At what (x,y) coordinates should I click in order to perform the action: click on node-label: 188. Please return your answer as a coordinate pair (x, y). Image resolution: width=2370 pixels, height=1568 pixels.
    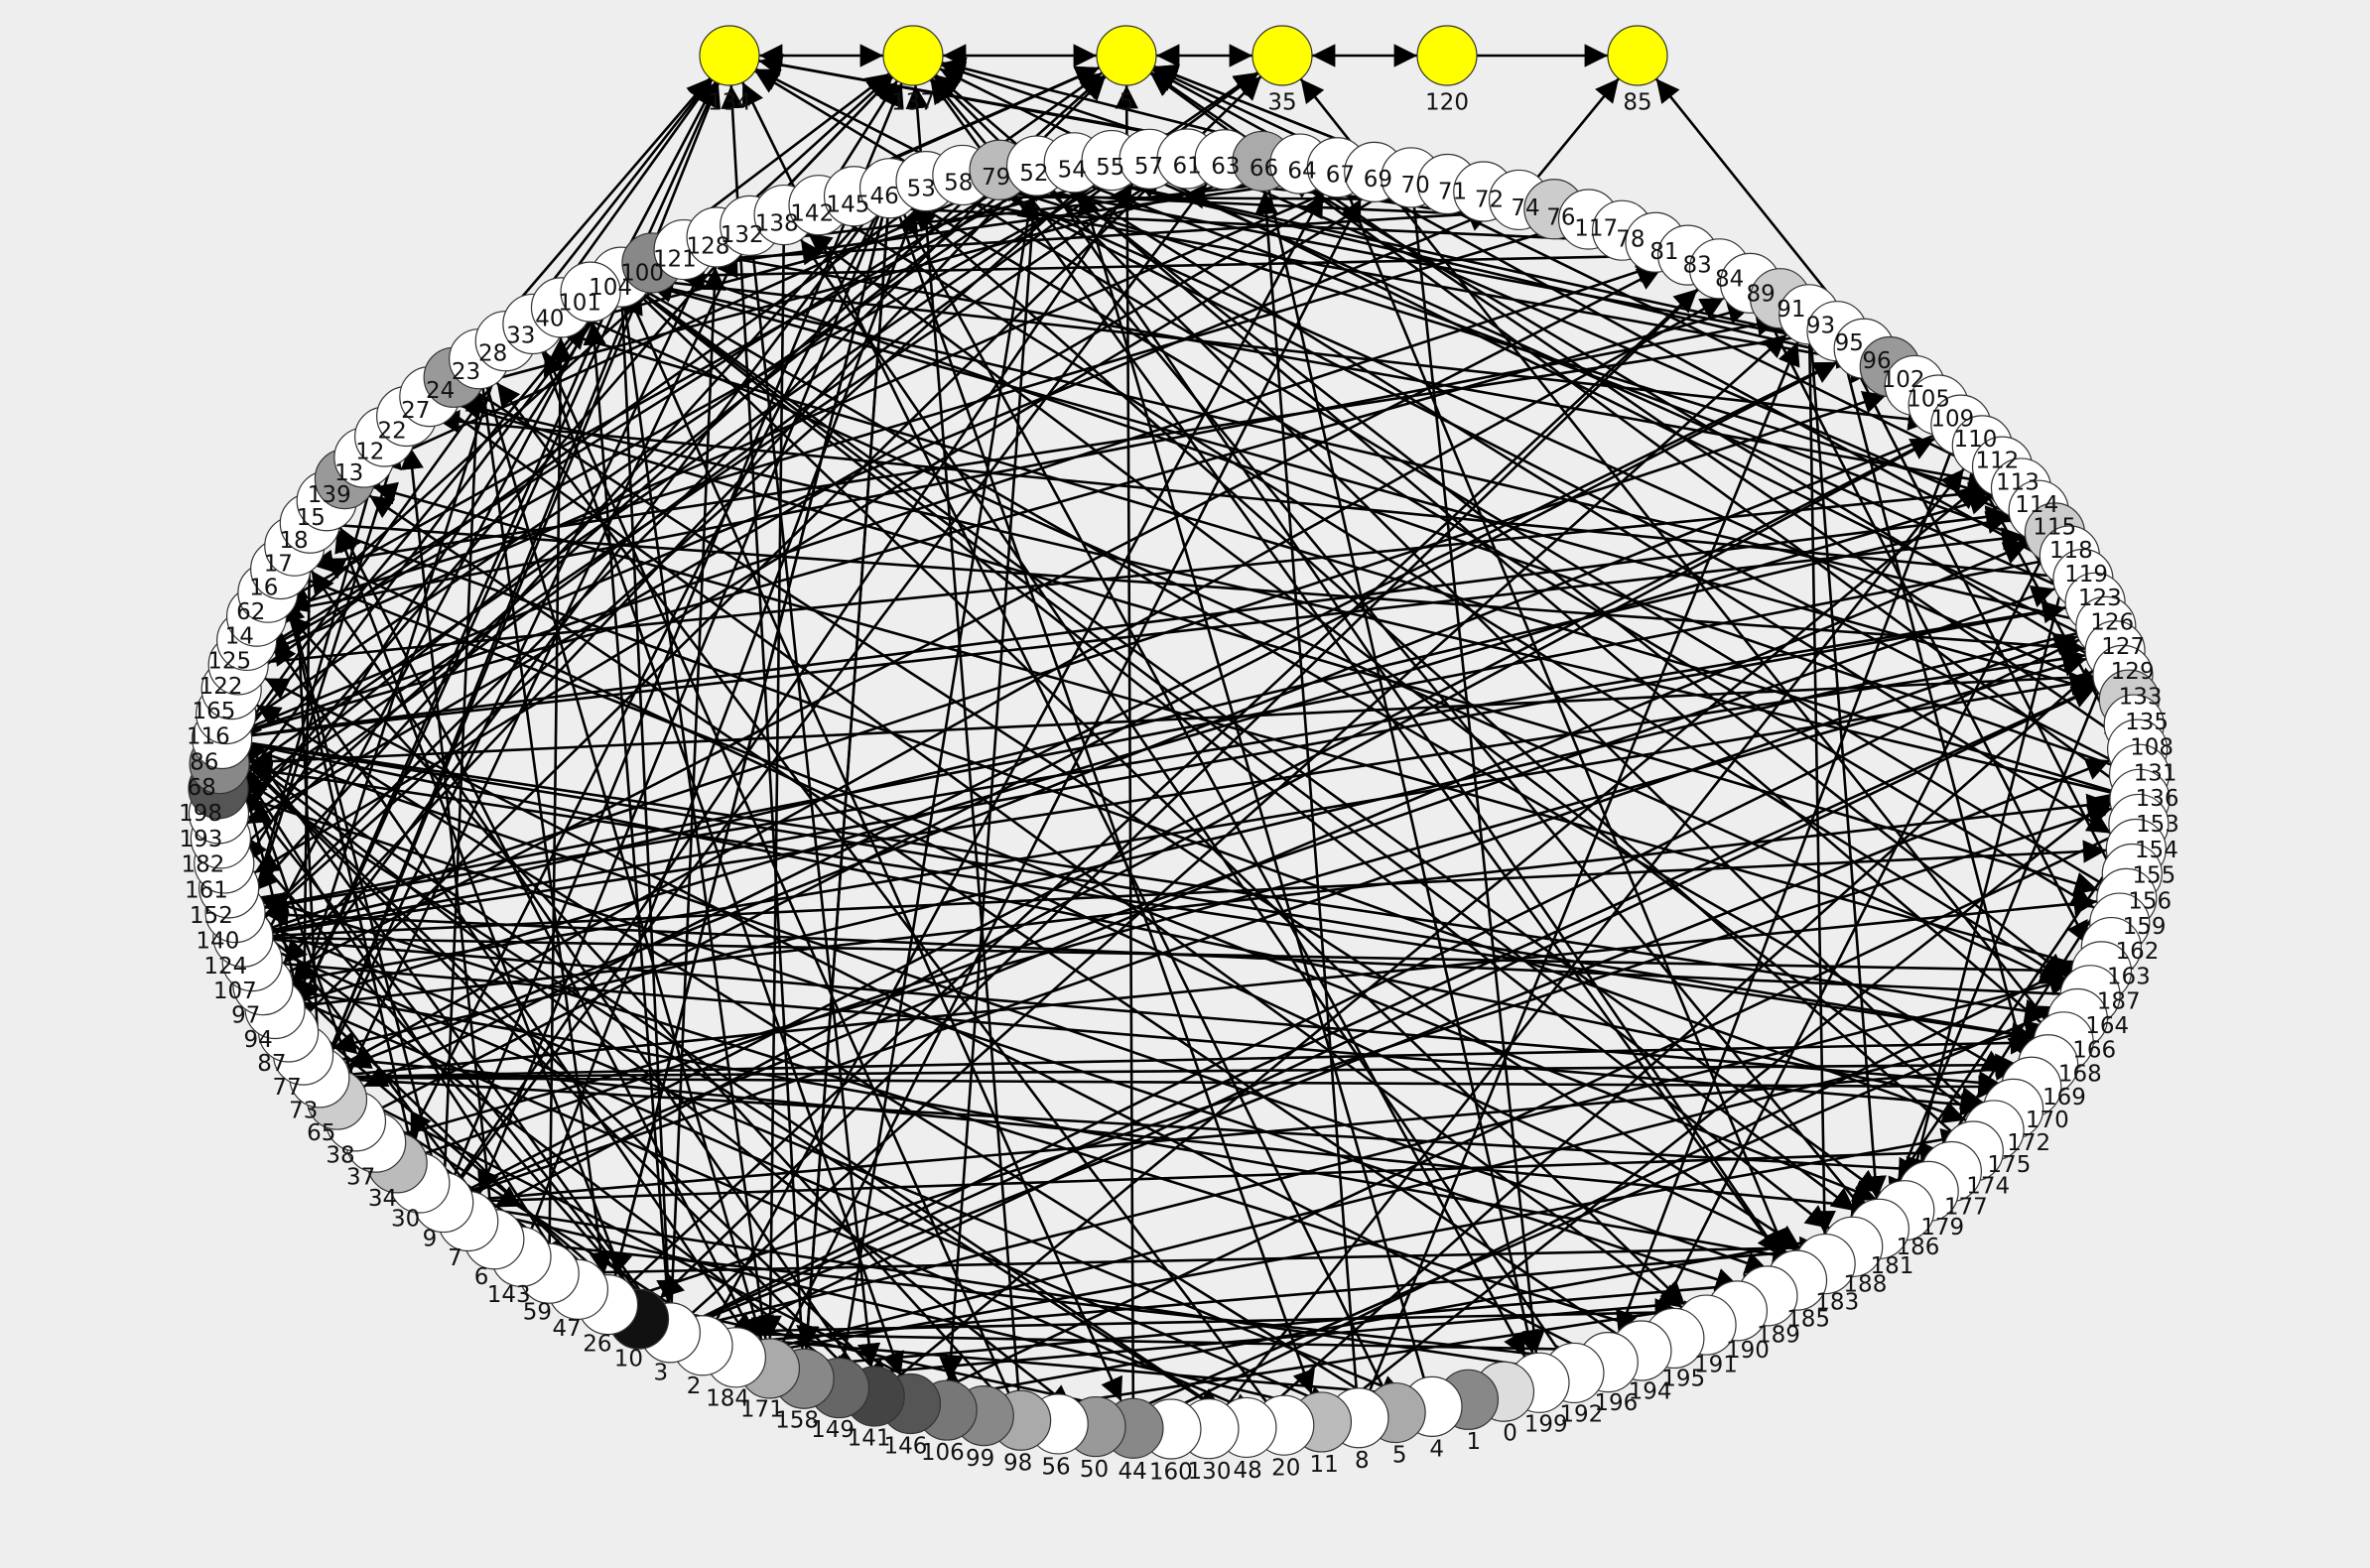
    Looking at the image, I should click on (1865, 1285).